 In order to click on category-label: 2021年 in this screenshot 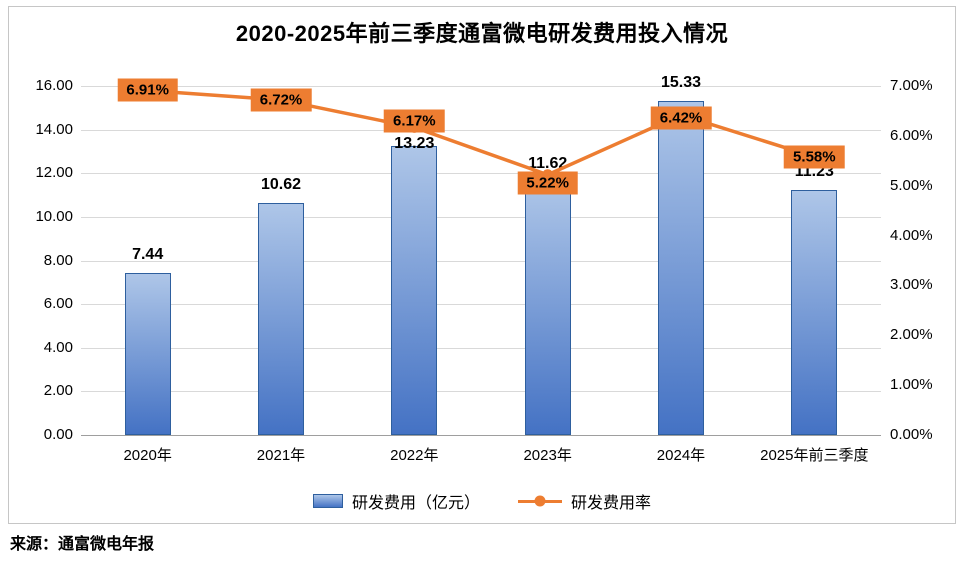, I will do `click(281, 455)`.